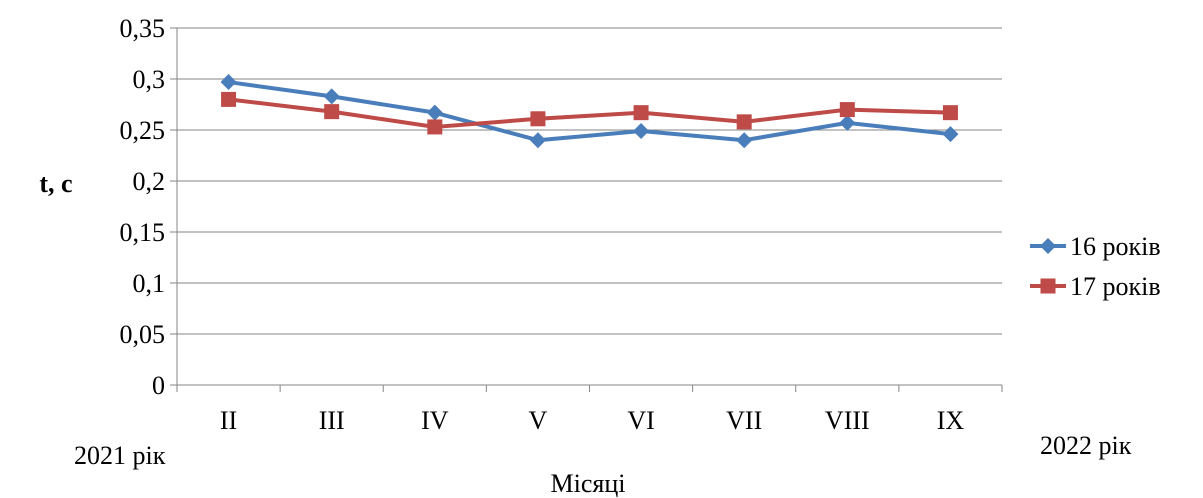 Image resolution: width=1203 pixels, height=498 pixels. I want to click on y-axis-label: t, c, so click(55, 183).